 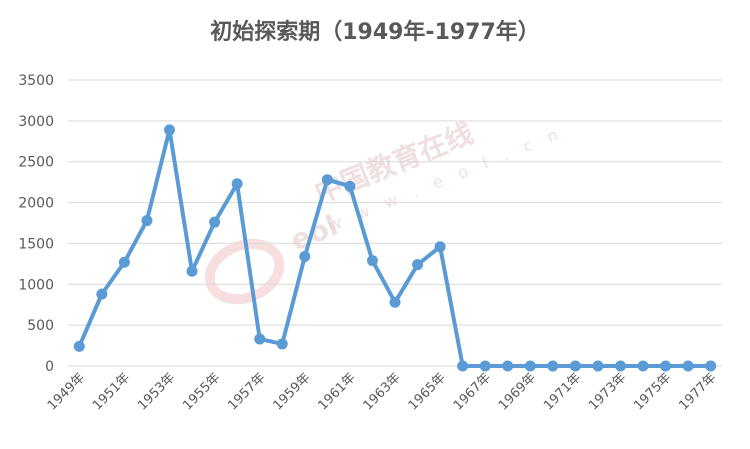 What do you see at coordinates (36, 204) in the screenshot?
I see `y-tick-label: 2000` at bounding box center [36, 204].